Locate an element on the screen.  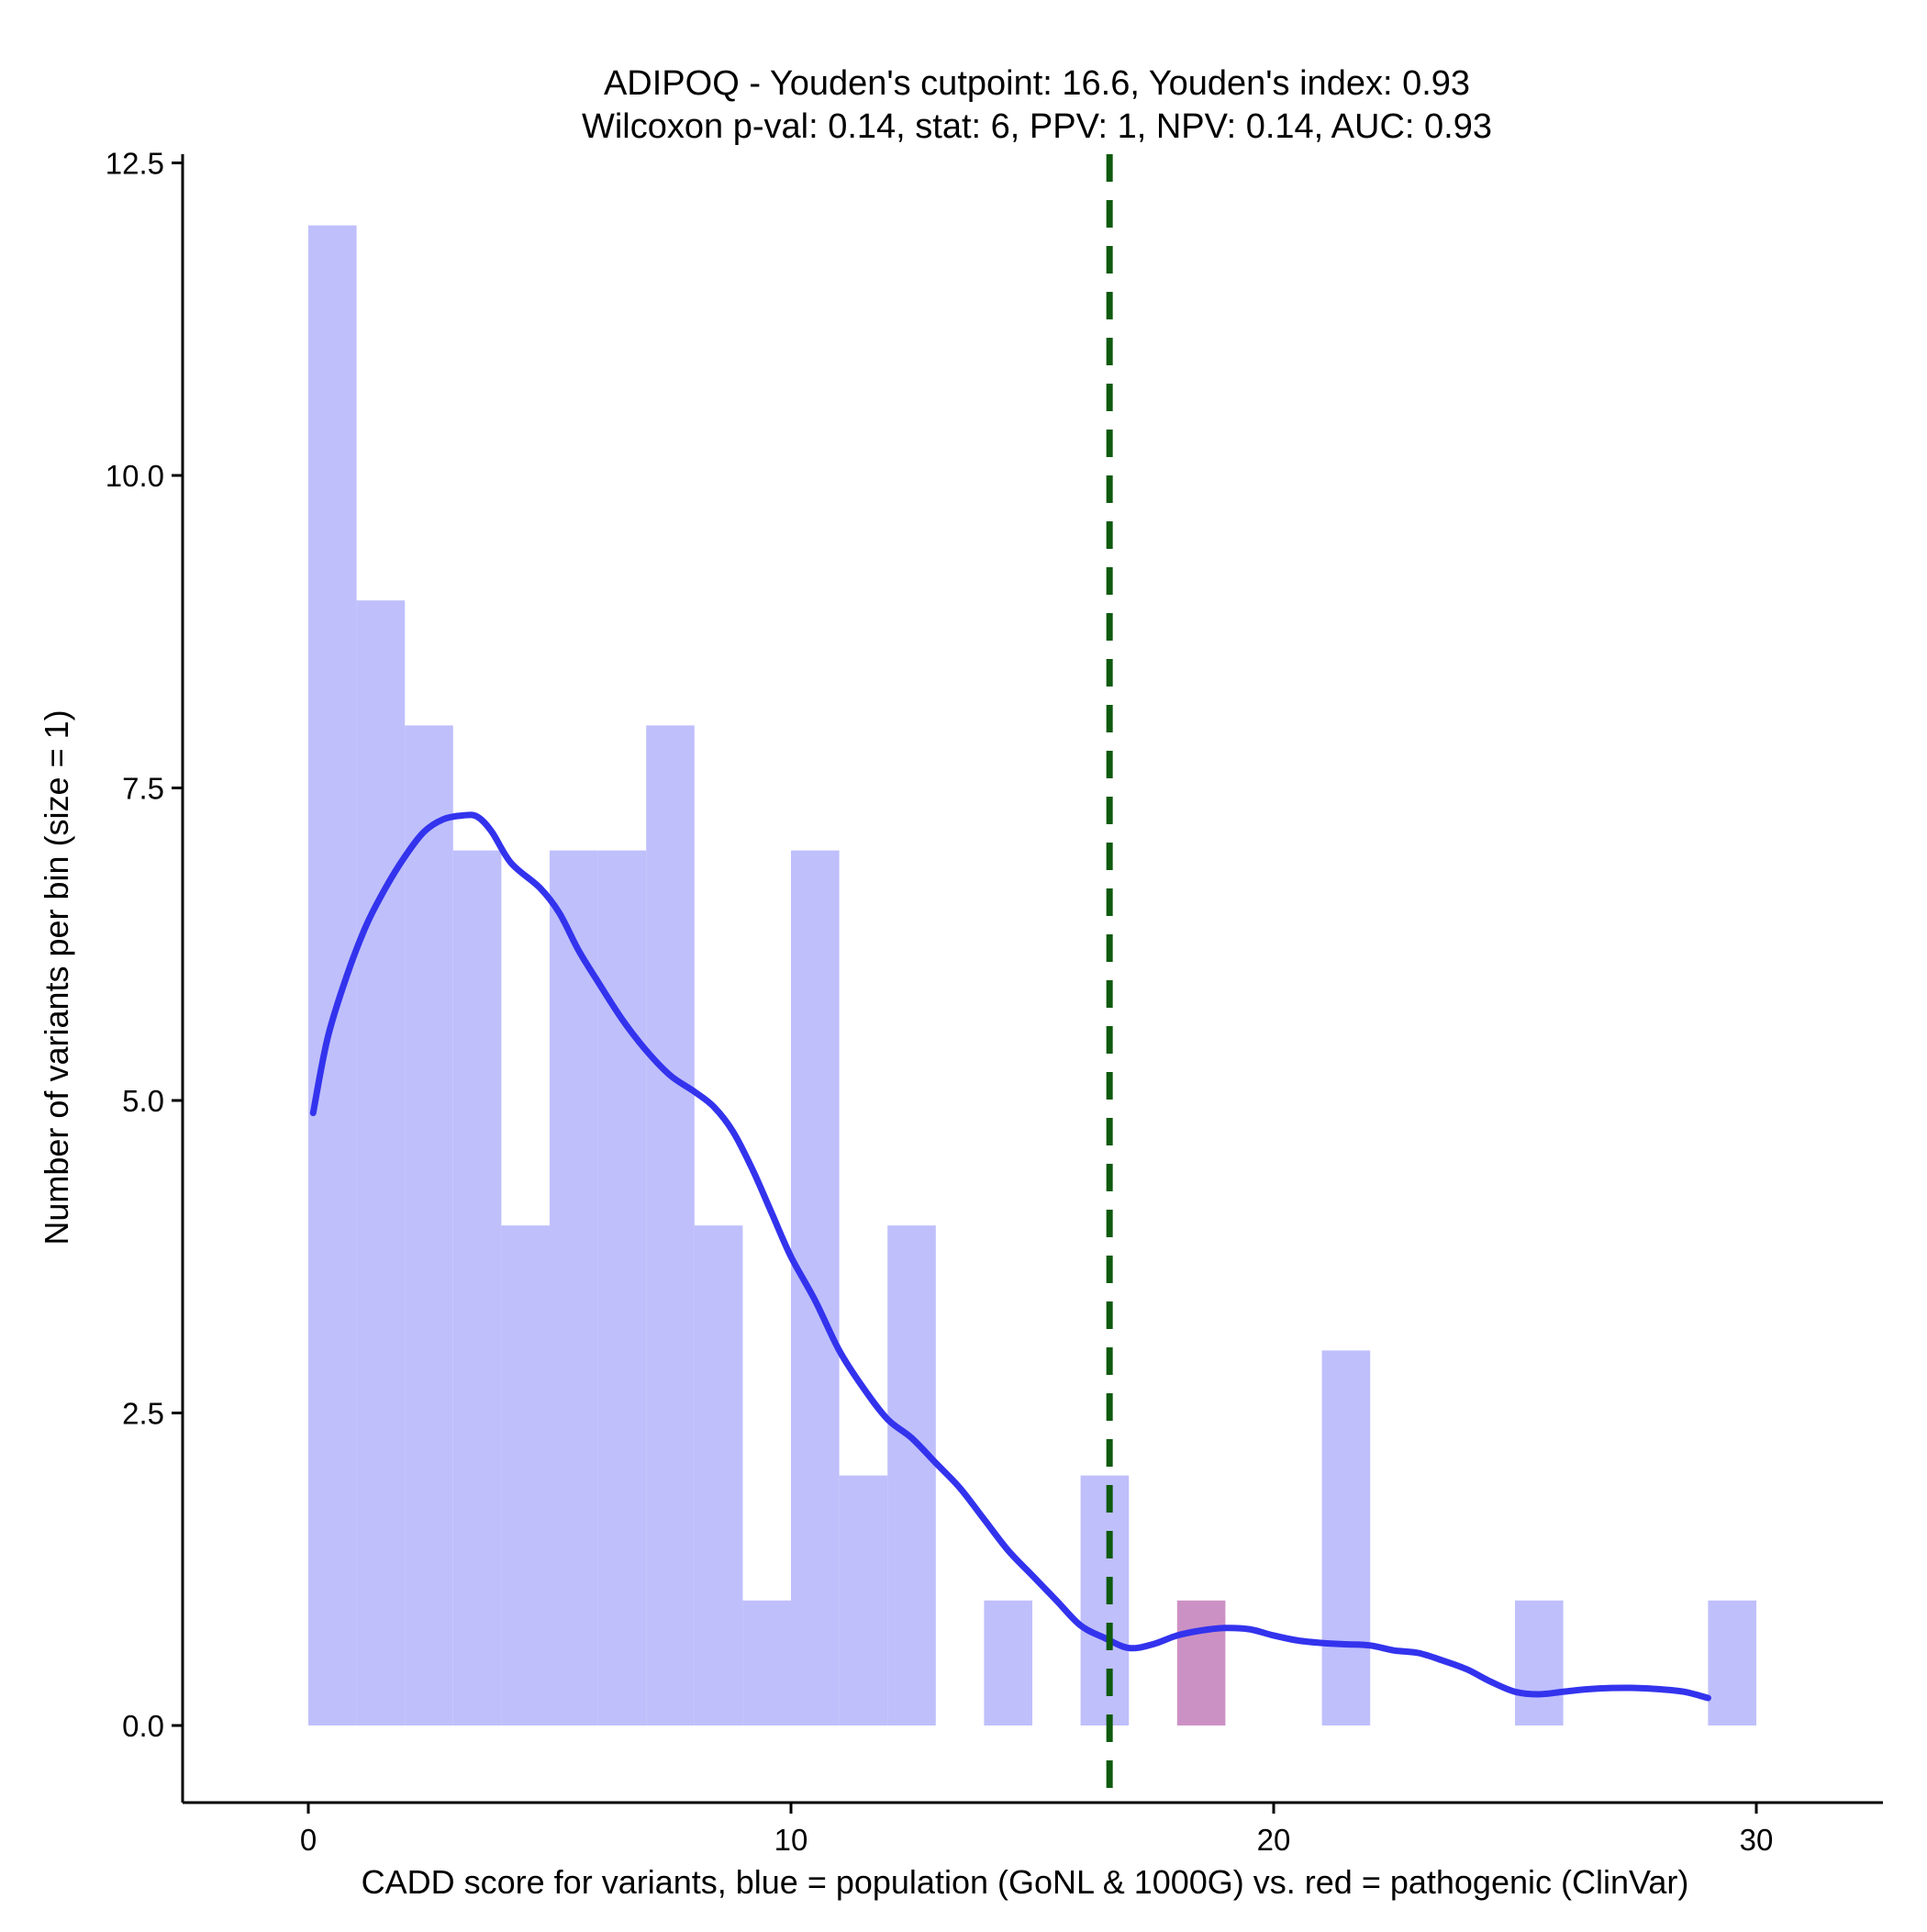
x-tick-label: 0 is located at coordinates (308, 1840).